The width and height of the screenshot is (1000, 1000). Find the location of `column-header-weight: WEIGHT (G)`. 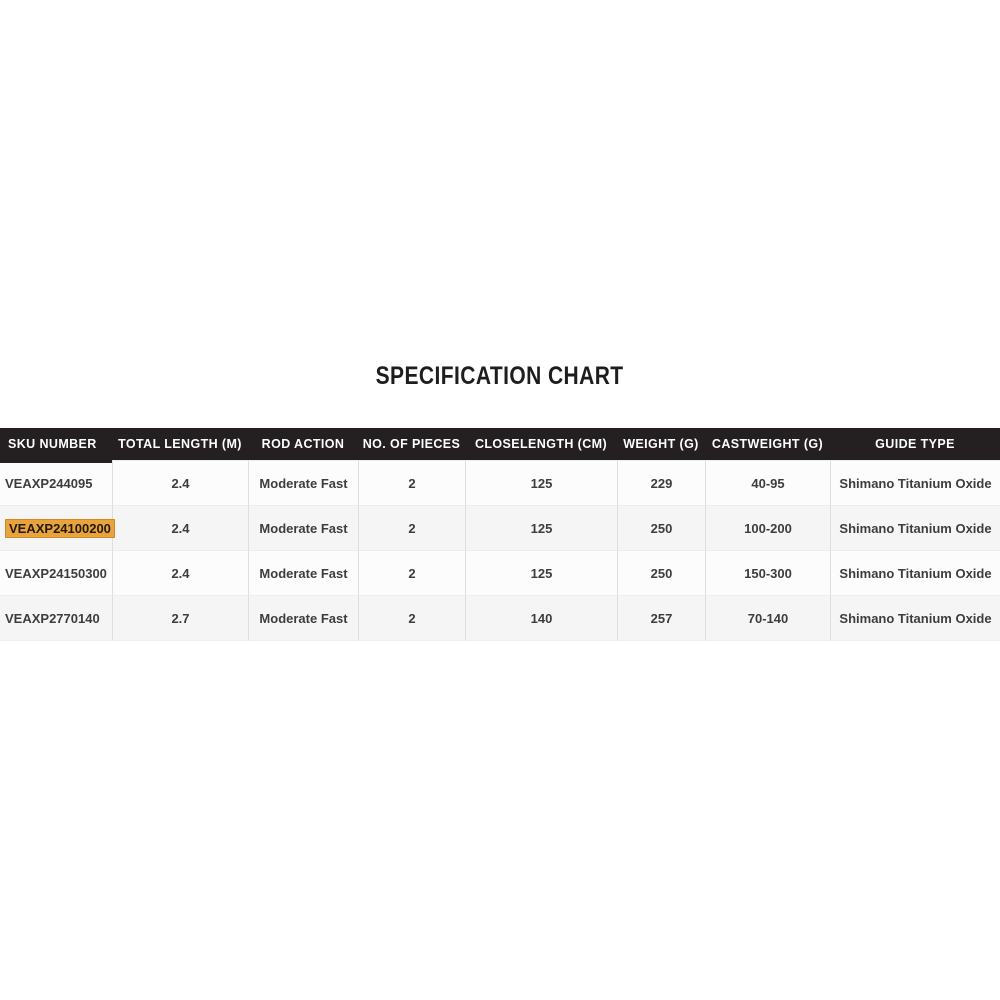

column-header-weight: WEIGHT (G) is located at coordinates (661, 444).